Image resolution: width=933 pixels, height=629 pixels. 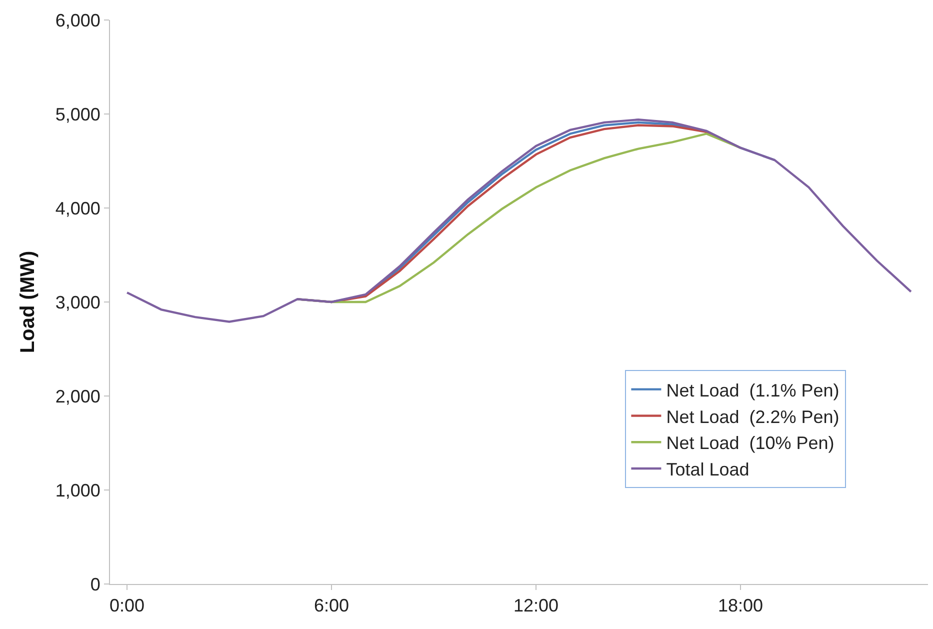 What do you see at coordinates (127, 606) in the screenshot?
I see `x-tick-label: 0:00` at bounding box center [127, 606].